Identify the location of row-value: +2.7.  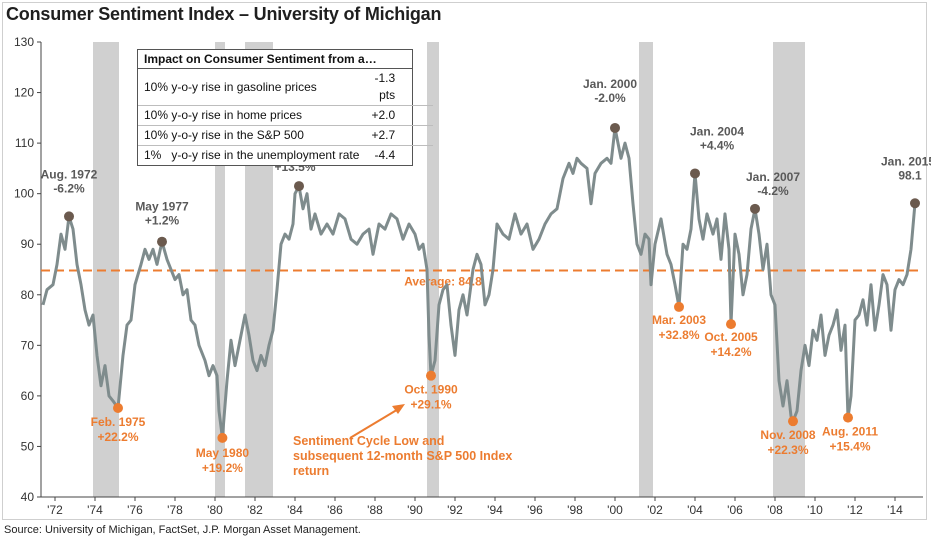
(399, 135).